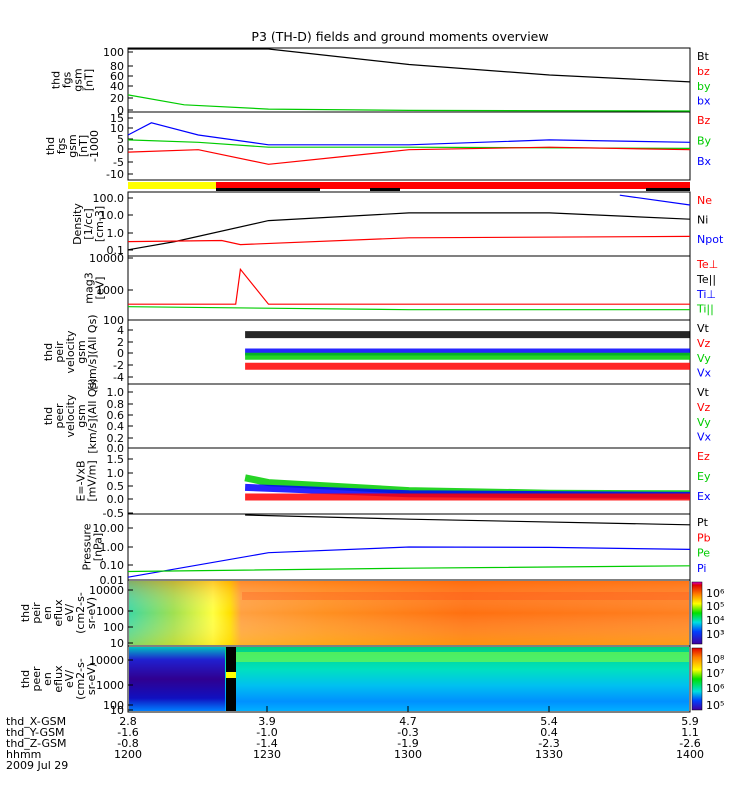 This screenshot has height=800, width=750. What do you see at coordinates (409, 103) in the screenshot?
I see `trace-by` at bounding box center [409, 103].